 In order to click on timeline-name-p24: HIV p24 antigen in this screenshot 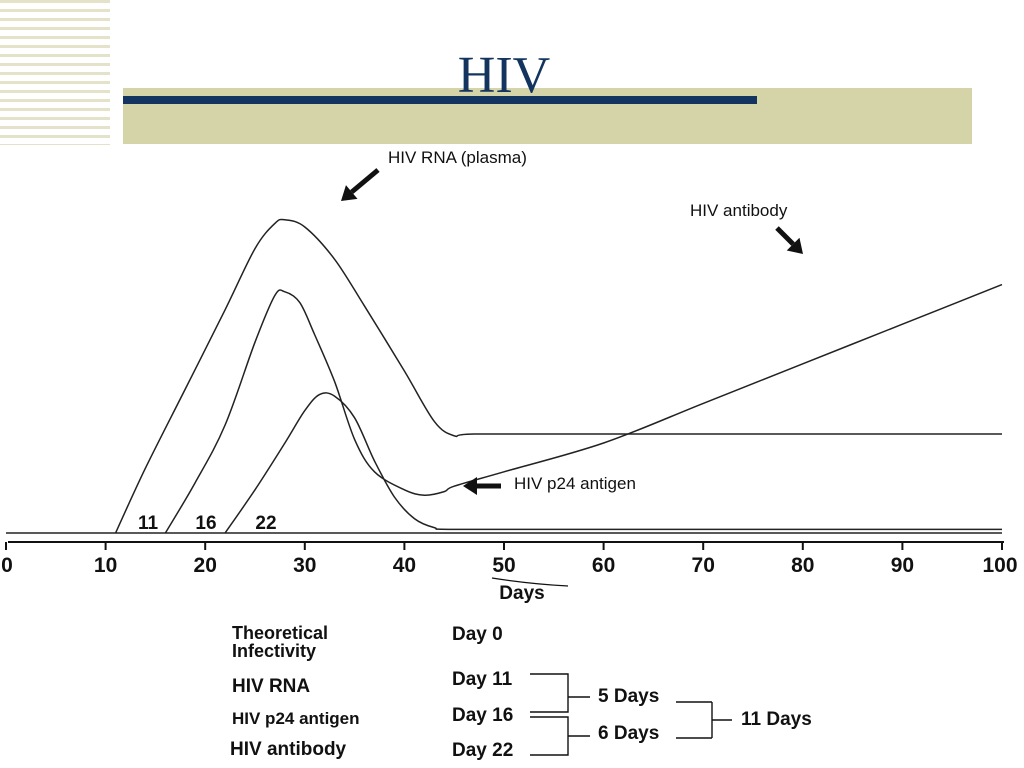, I will do `click(296, 718)`.